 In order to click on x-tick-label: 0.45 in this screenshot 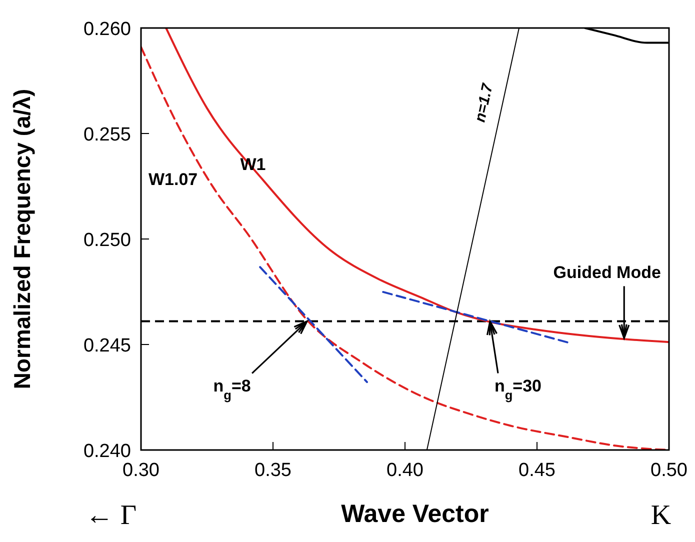, I will do `click(537, 470)`.